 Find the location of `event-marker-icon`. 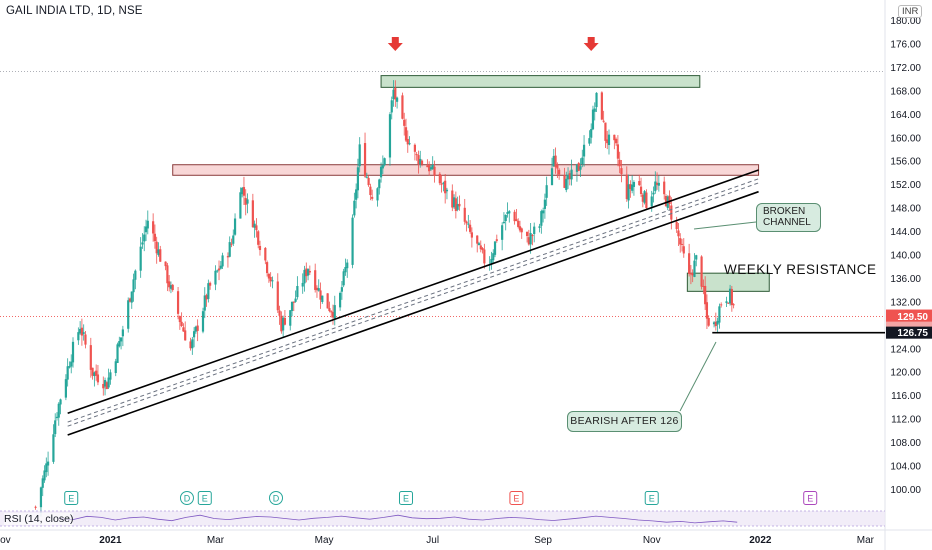

event-marker-icon is located at coordinates (810, 498).